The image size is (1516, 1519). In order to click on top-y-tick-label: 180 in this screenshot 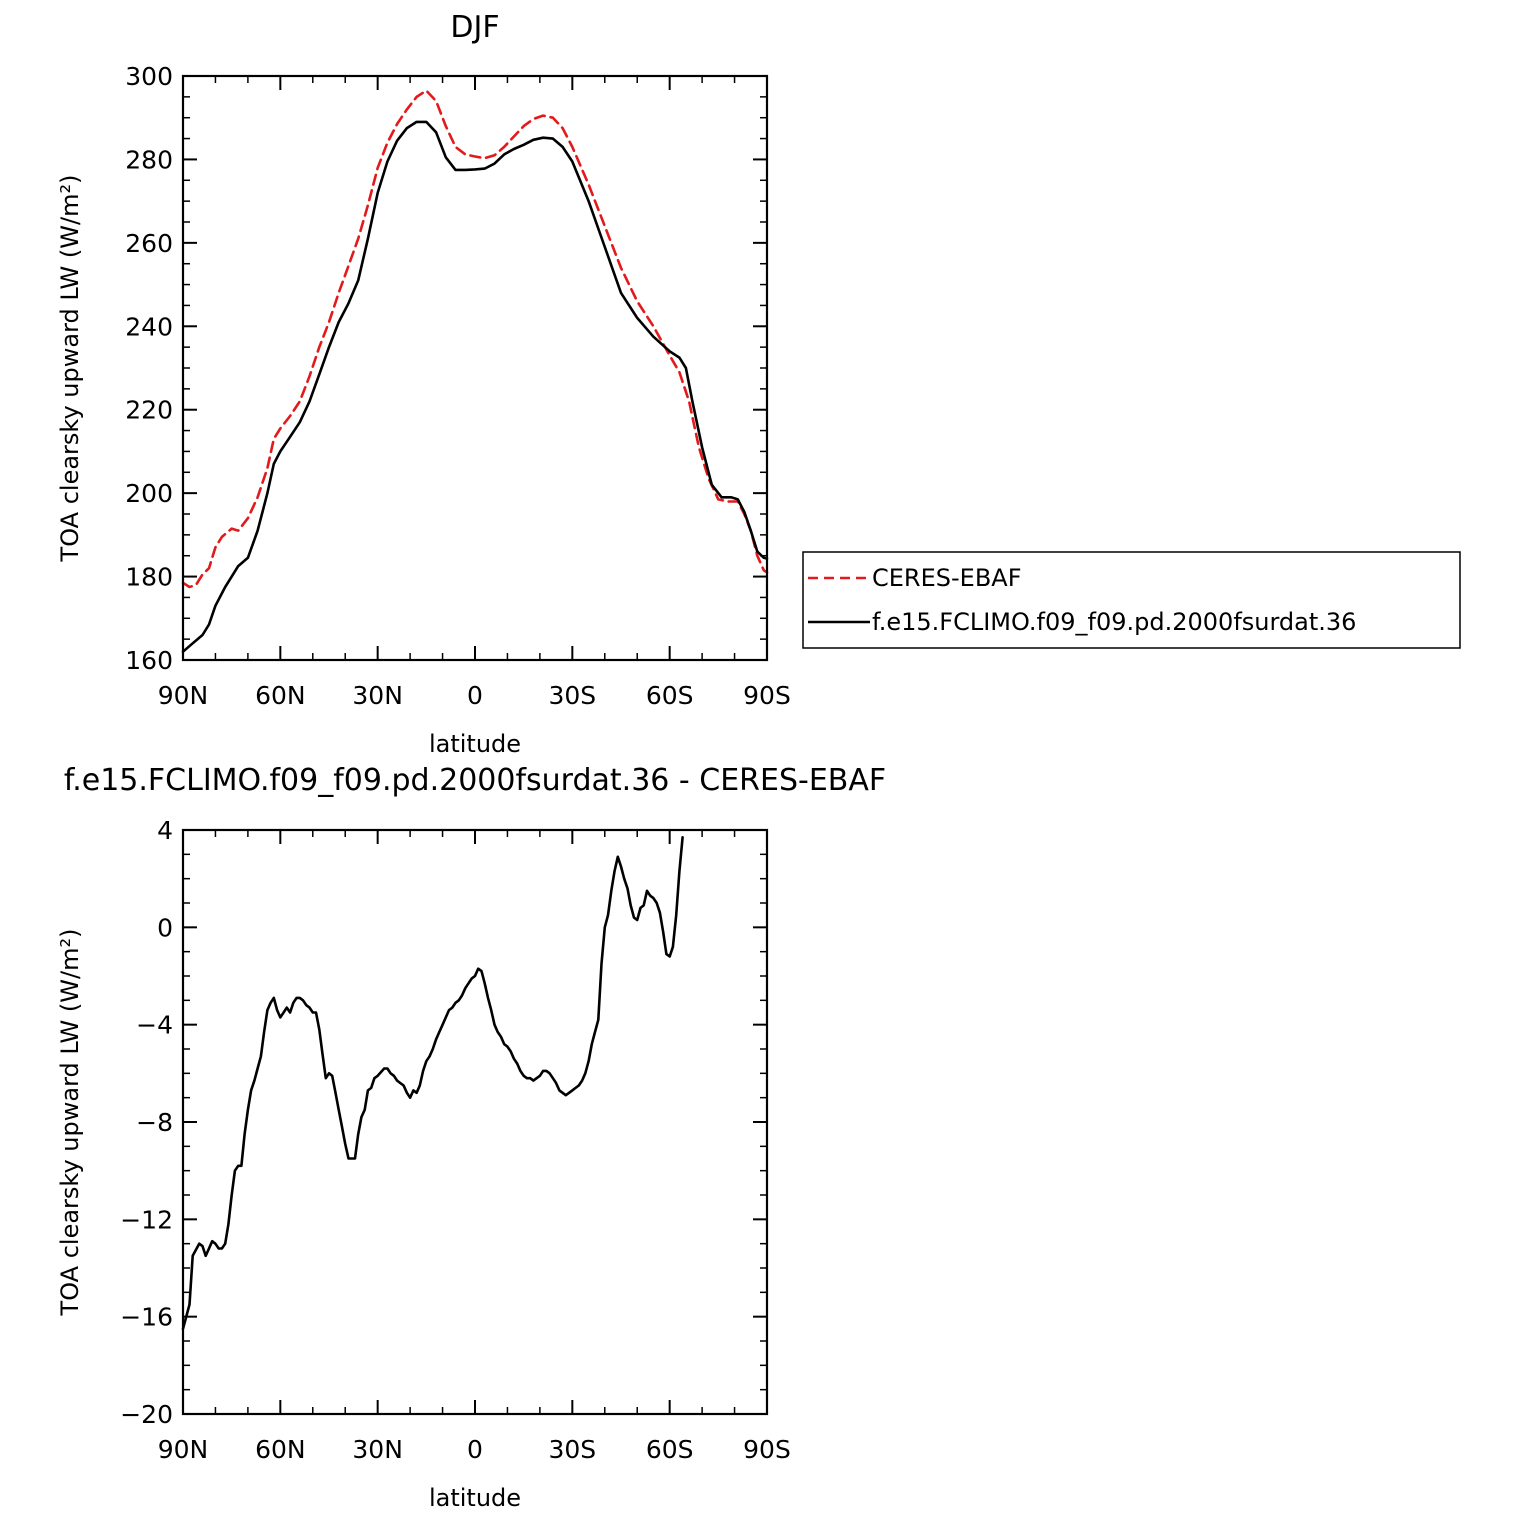, I will do `click(149, 577)`.